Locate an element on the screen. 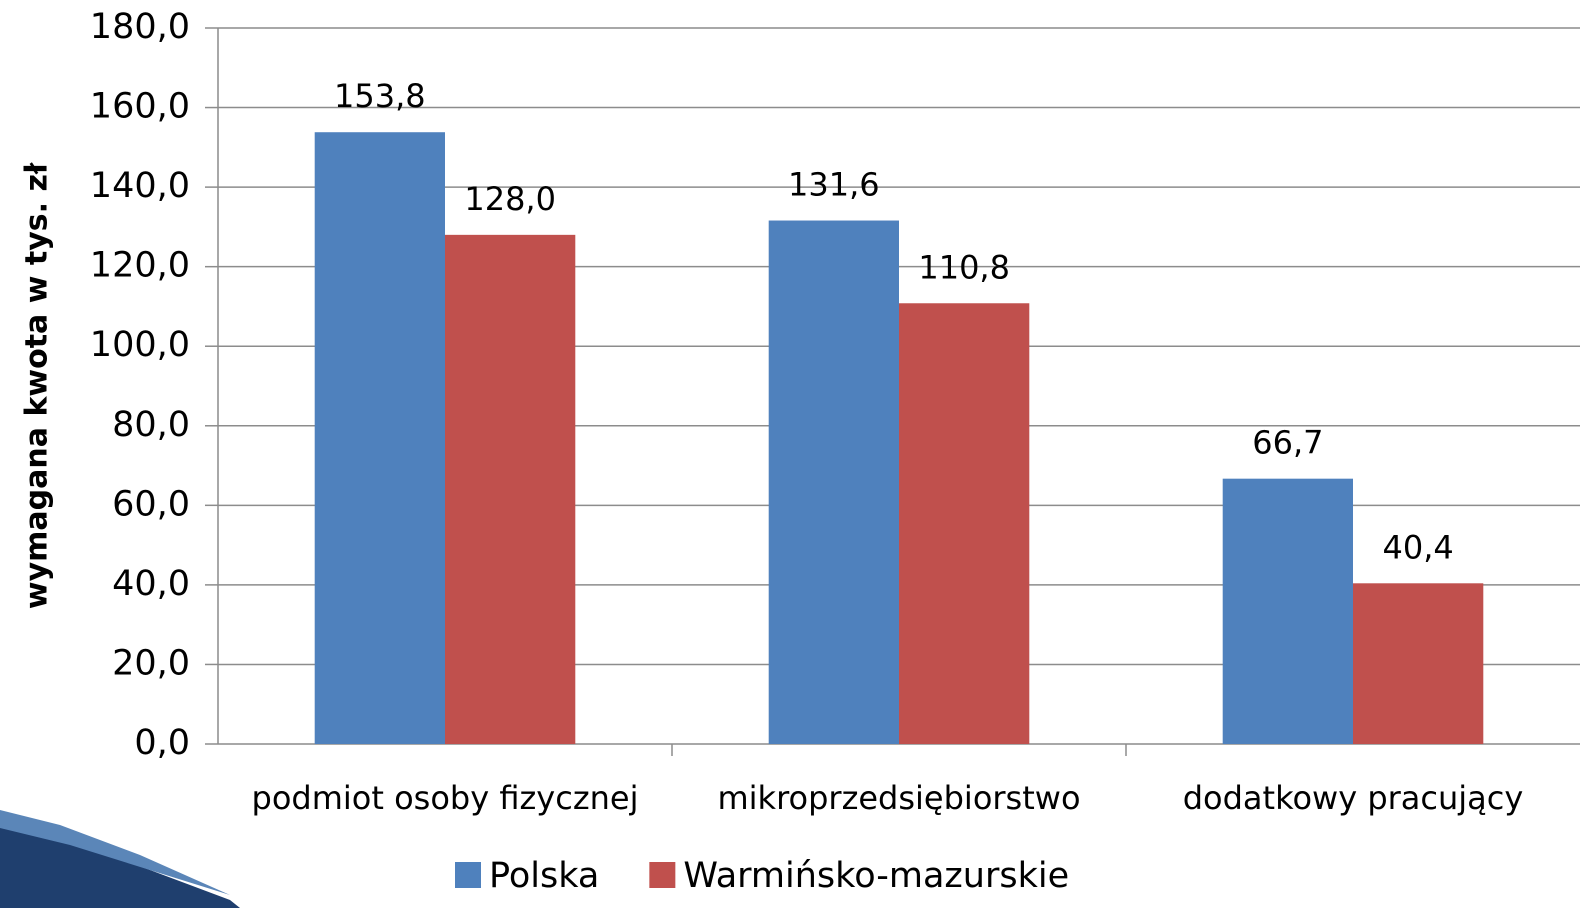 This screenshot has width=1592, height=908. data-label: 66,7 is located at coordinates (1287, 443).